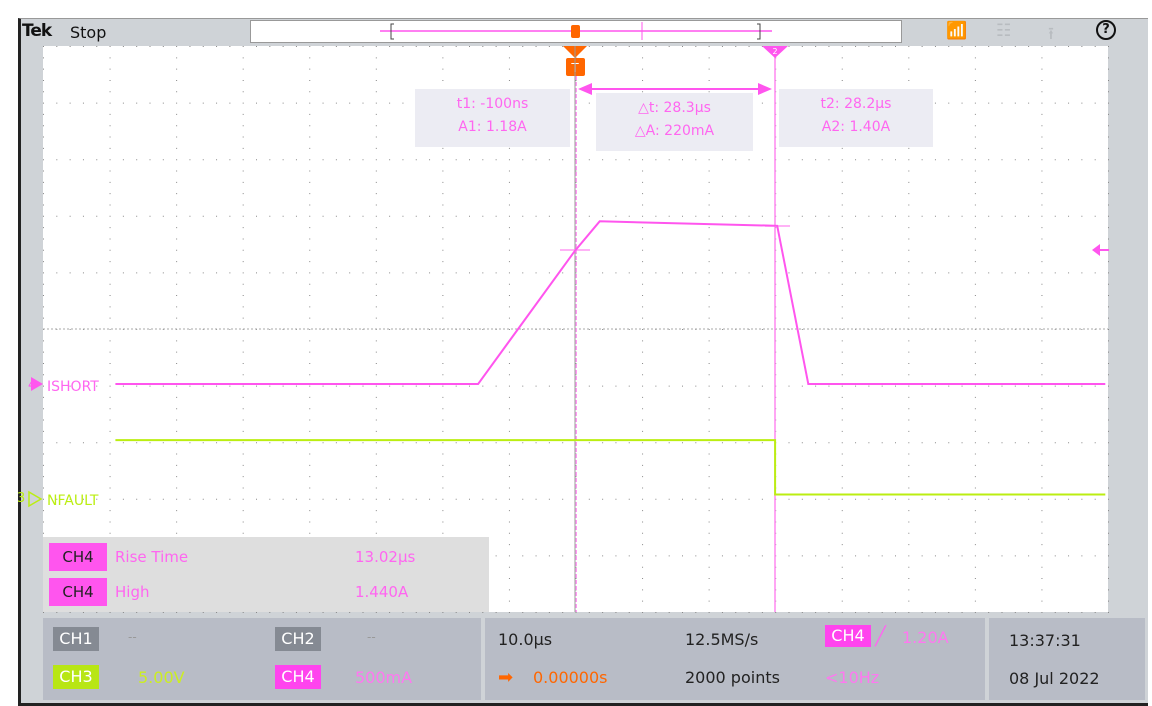 The height and width of the screenshot is (706, 1152). I want to click on t2-value: t2: 28.2µs, so click(856, 104).